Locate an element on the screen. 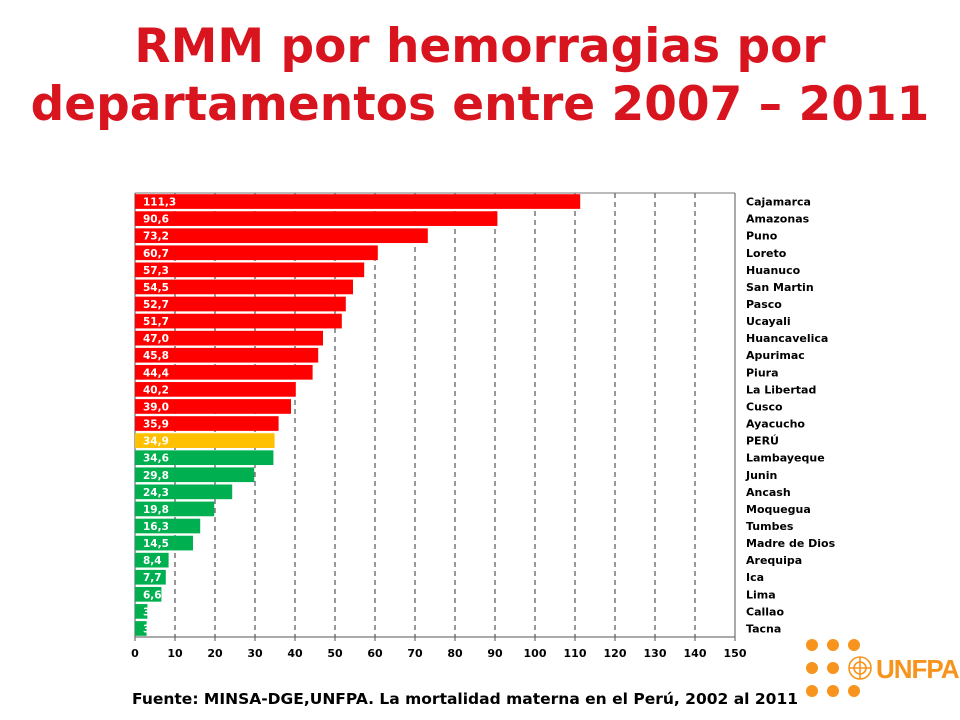  category-label: Amazonas is located at coordinates (778, 219).